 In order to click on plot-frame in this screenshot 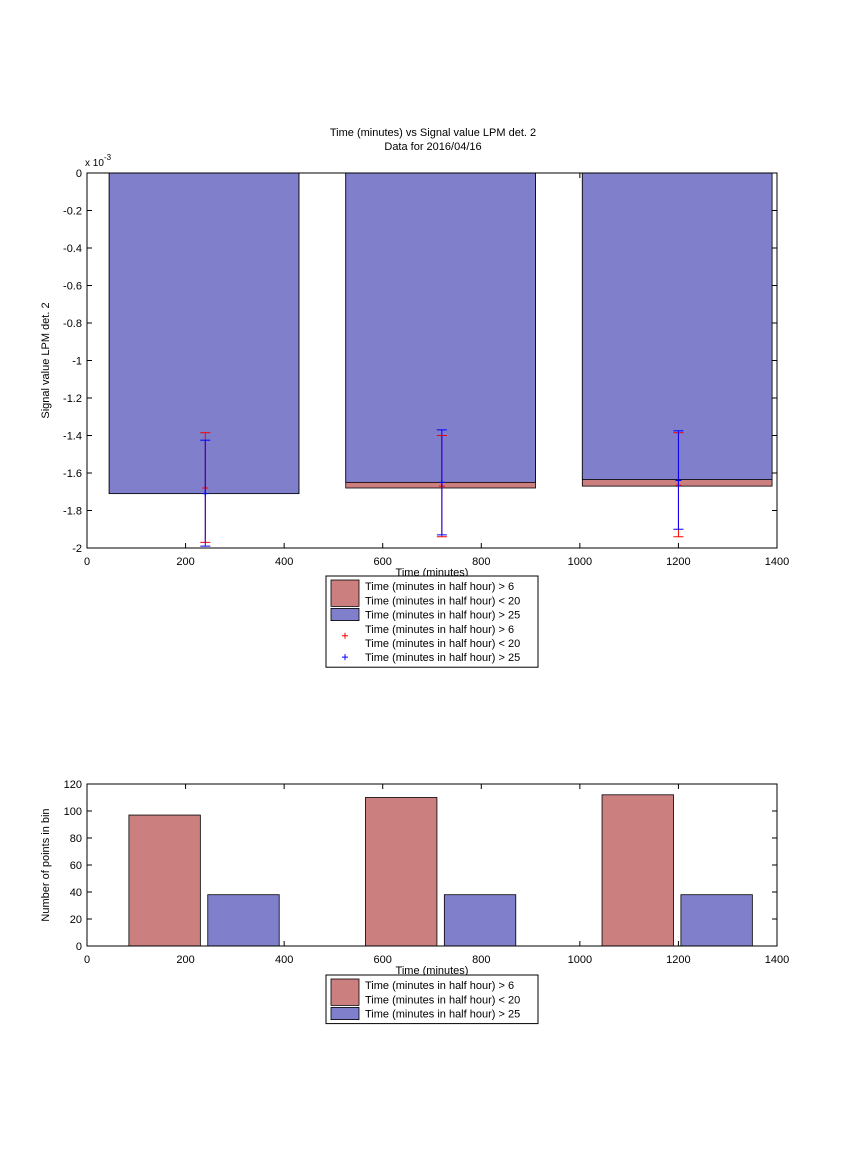, I will do `click(432, 865)`.